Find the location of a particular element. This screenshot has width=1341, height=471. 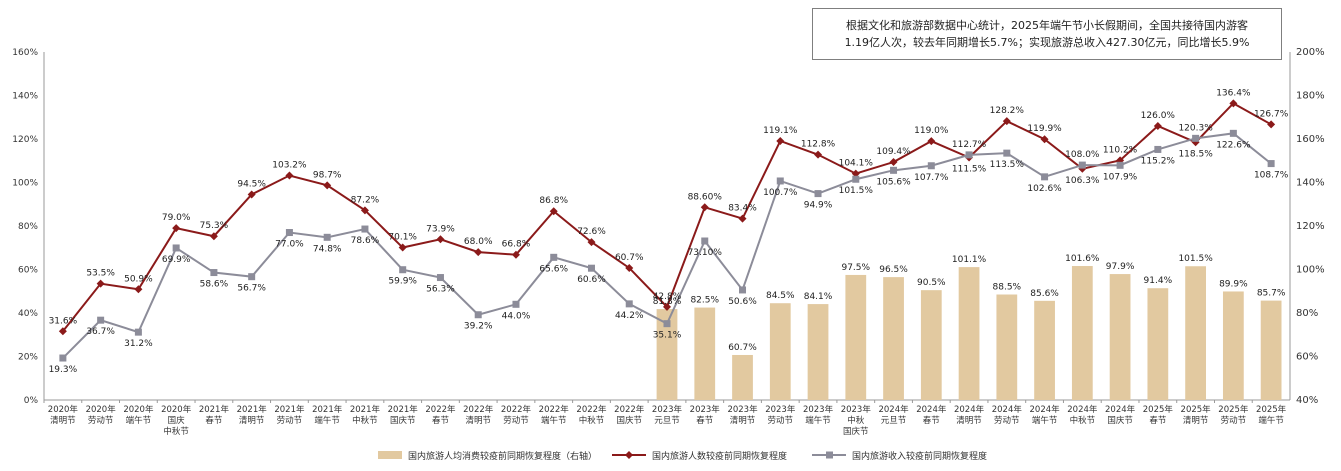

visitors-data-label: 88.60% is located at coordinates (705, 197).